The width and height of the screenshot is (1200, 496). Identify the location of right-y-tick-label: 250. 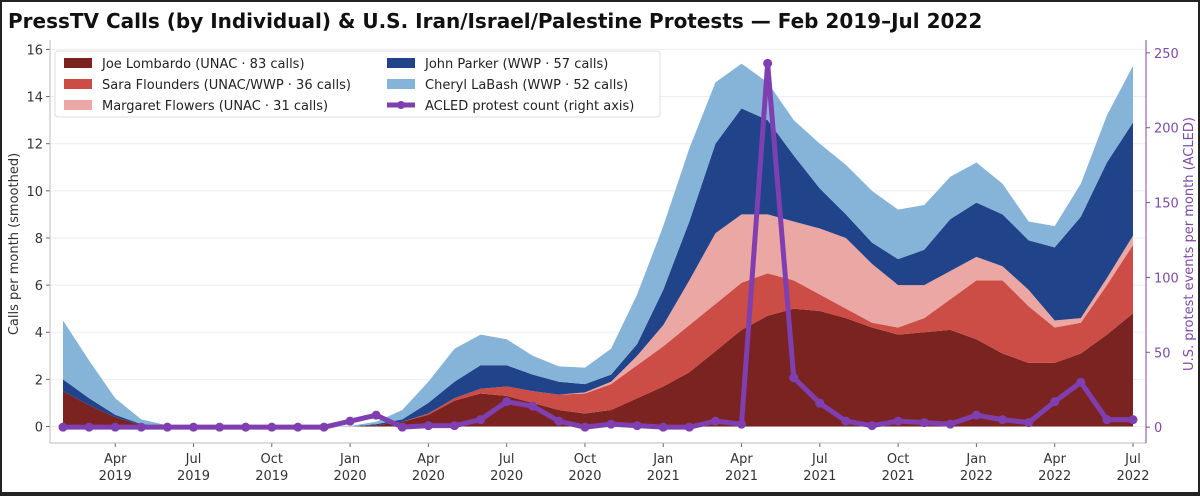
(1166, 54).